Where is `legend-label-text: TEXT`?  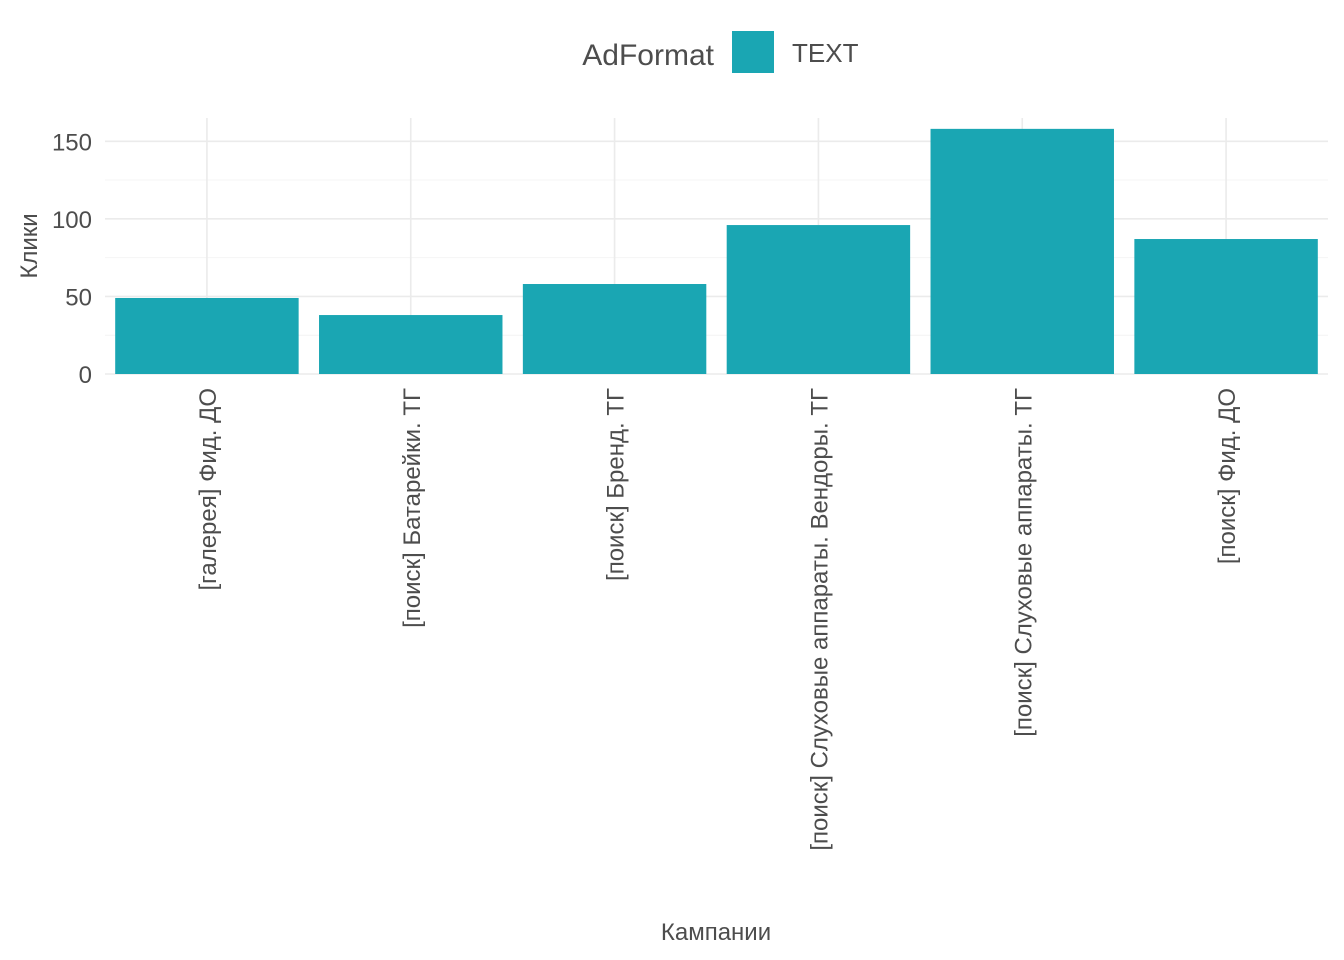
legend-label-text: TEXT is located at coordinates (825, 53).